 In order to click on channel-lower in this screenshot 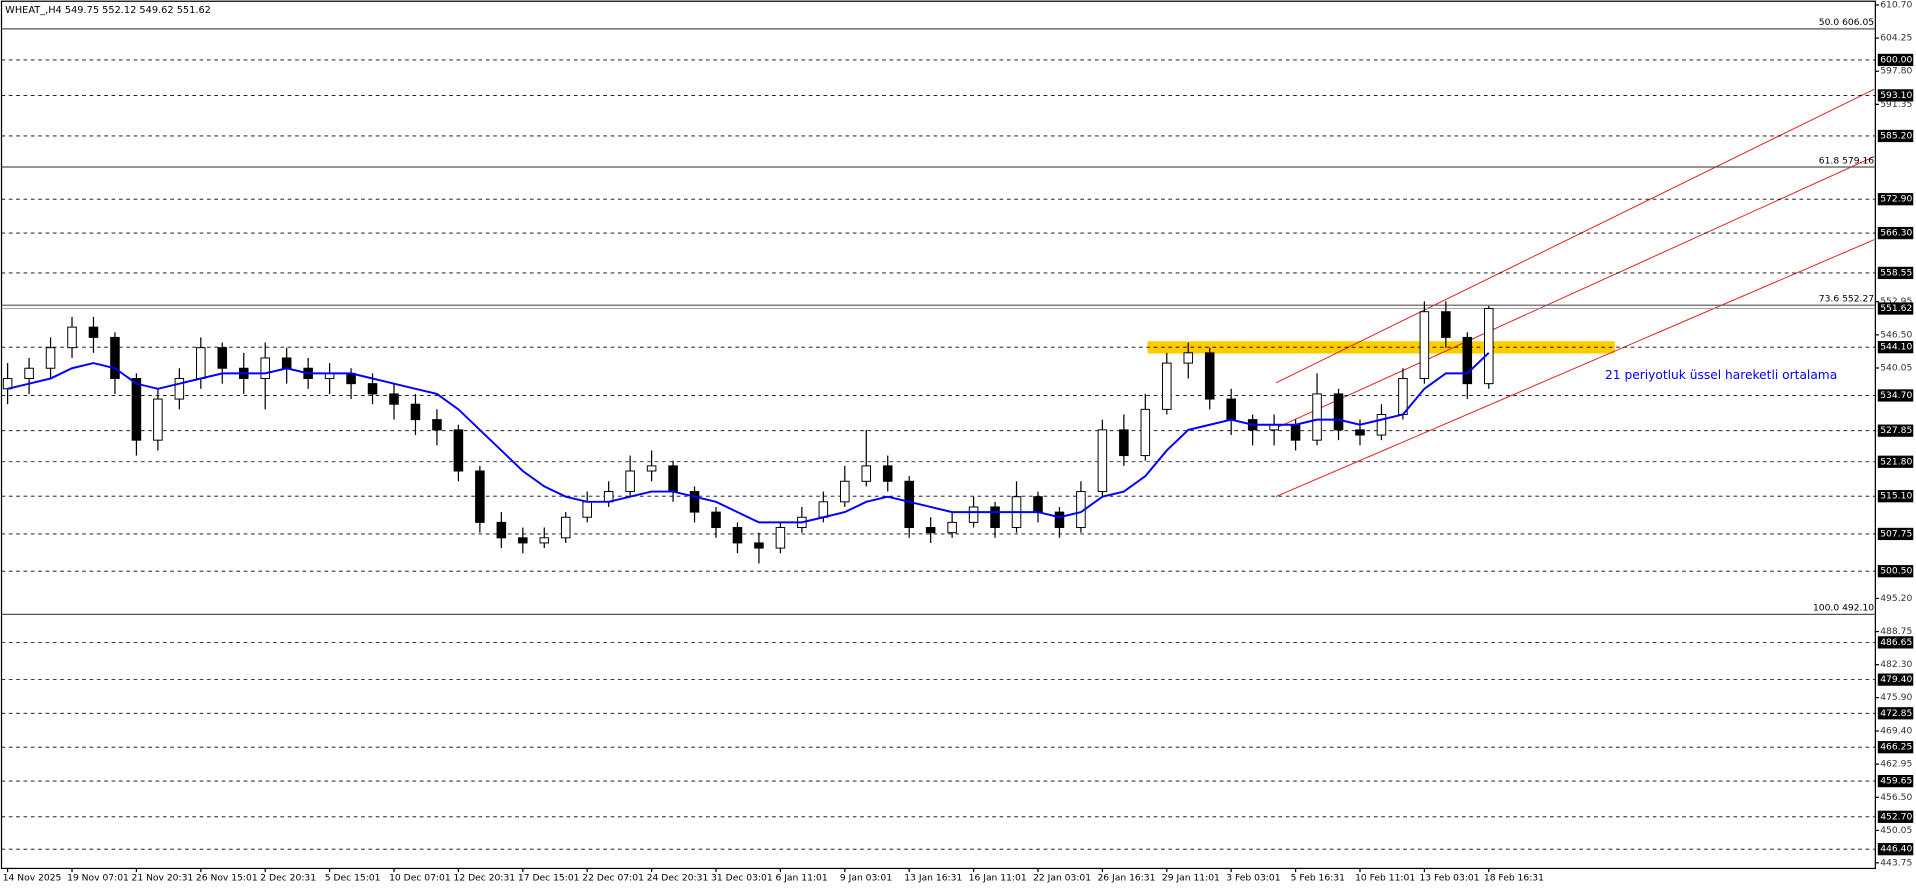, I will do `click(1575, 368)`.